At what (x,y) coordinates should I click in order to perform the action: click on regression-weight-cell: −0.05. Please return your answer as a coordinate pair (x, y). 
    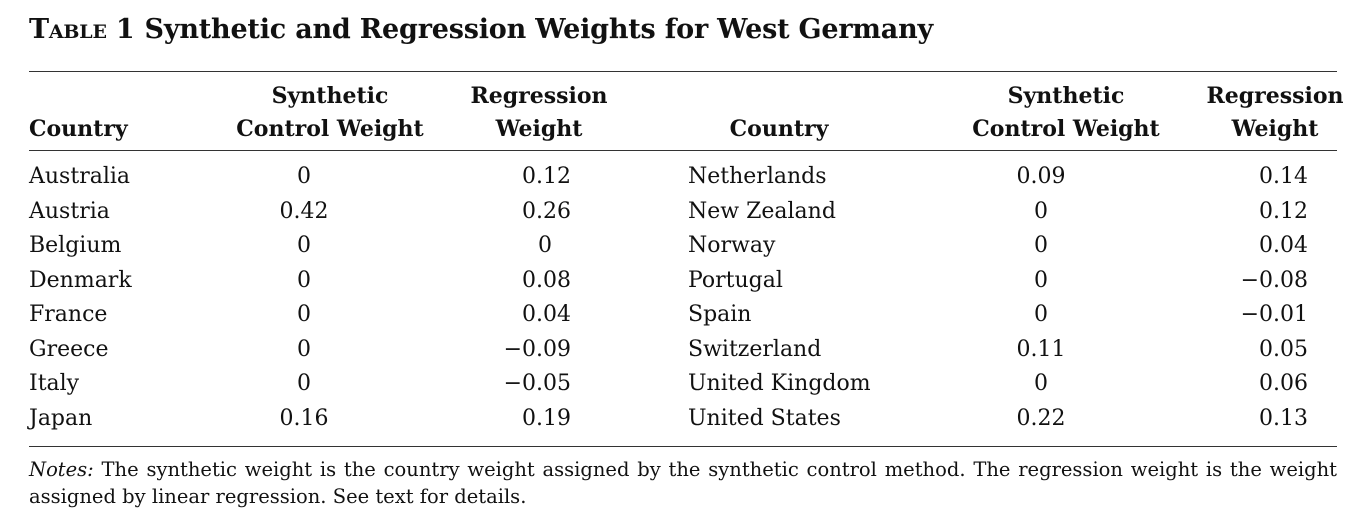
    Looking at the image, I should click on (537, 383).